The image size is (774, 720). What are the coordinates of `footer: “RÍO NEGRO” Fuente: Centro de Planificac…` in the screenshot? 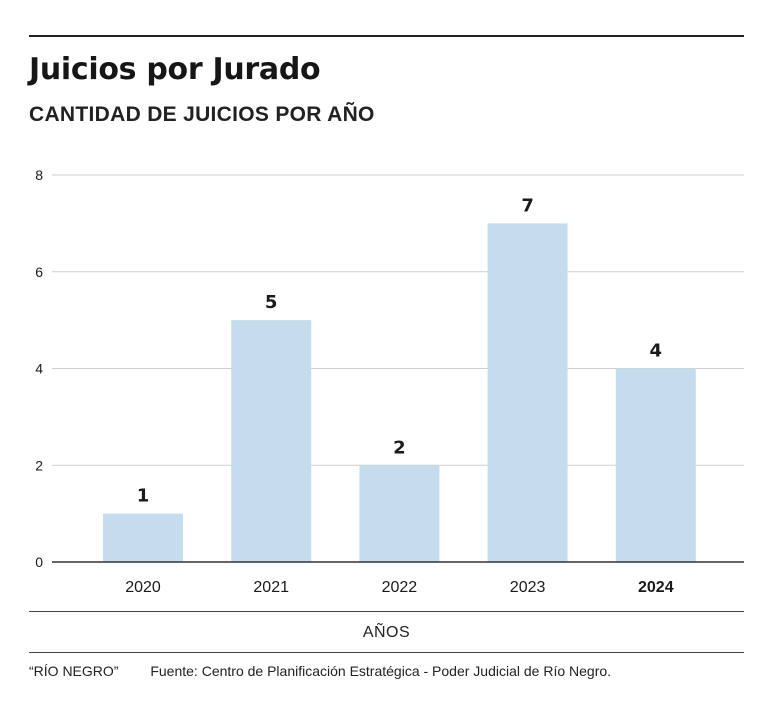 It's located at (320, 671).